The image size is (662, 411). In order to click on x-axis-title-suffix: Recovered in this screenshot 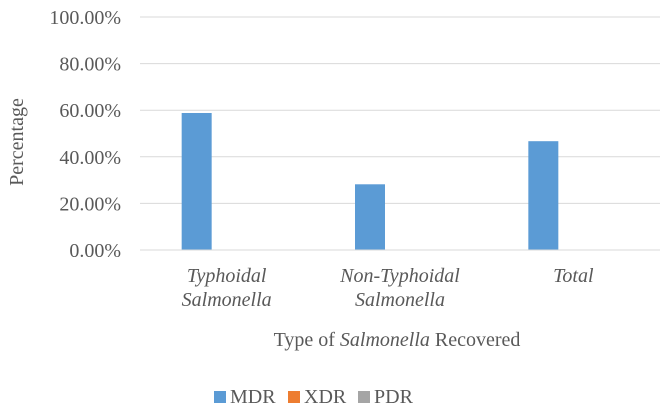, I will do `click(475, 340)`.